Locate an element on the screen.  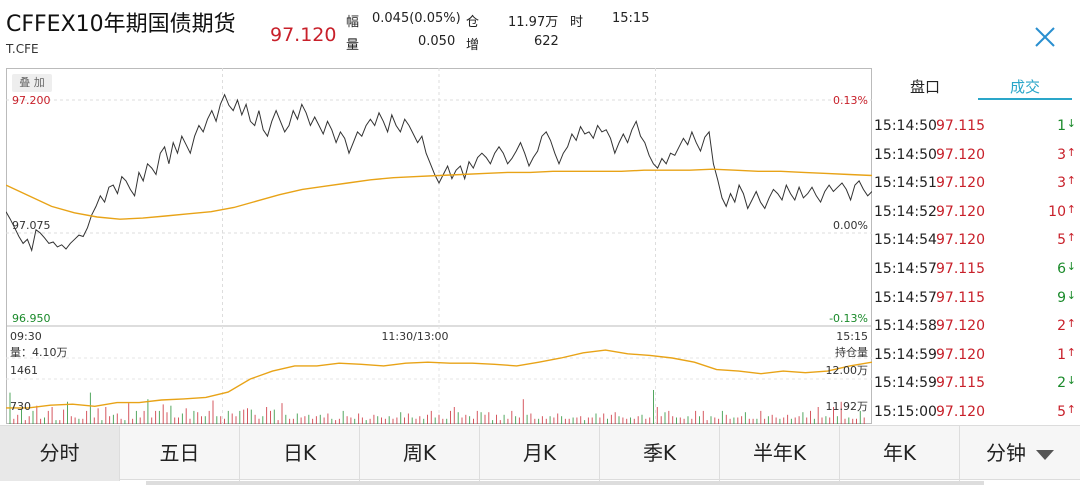
active-tab-underline is located at coordinates (1025, 99).